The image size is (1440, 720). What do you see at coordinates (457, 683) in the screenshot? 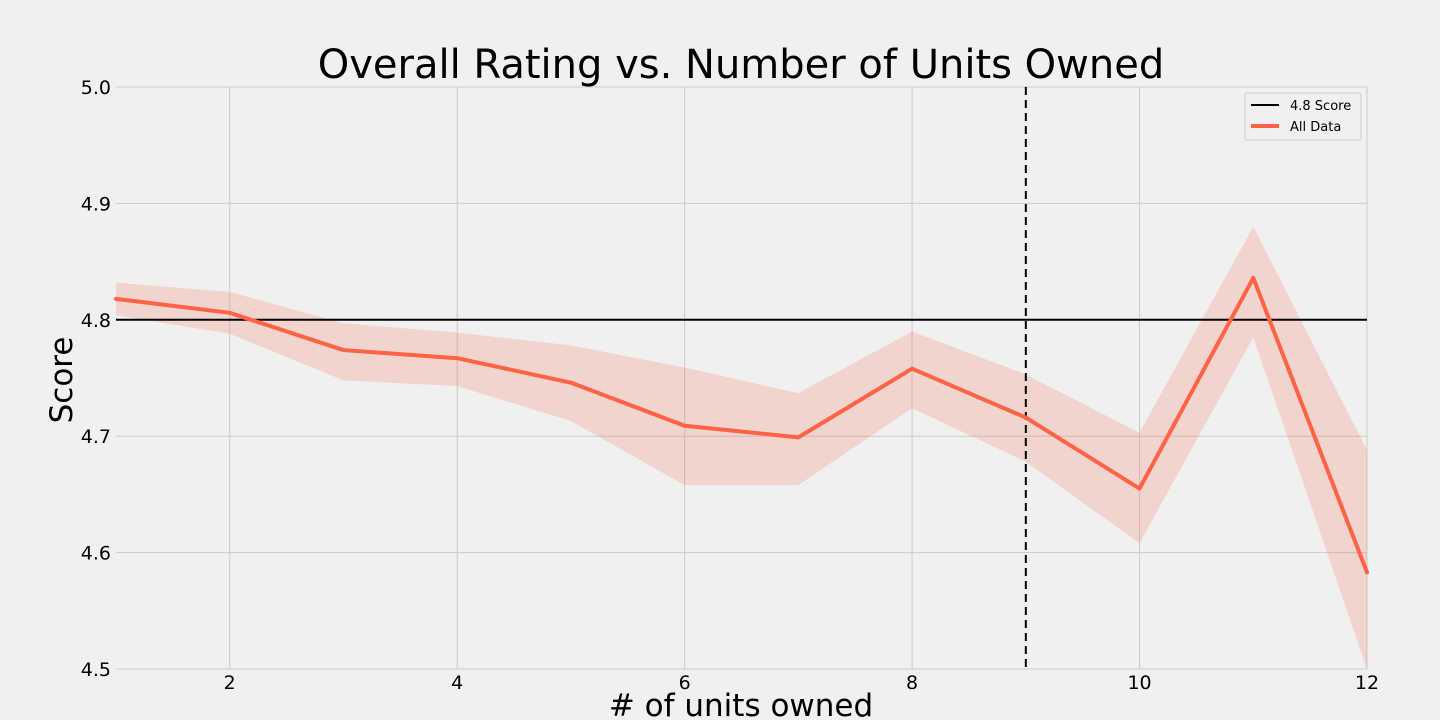
I see `x-tick-label: 4` at bounding box center [457, 683].